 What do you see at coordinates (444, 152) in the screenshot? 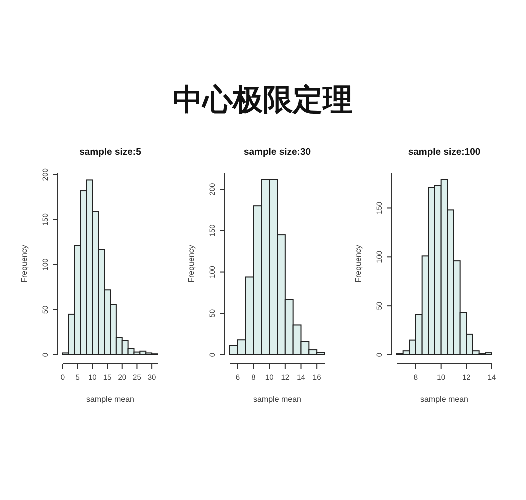
I see `chart-title: sample size:100` at bounding box center [444, 152].